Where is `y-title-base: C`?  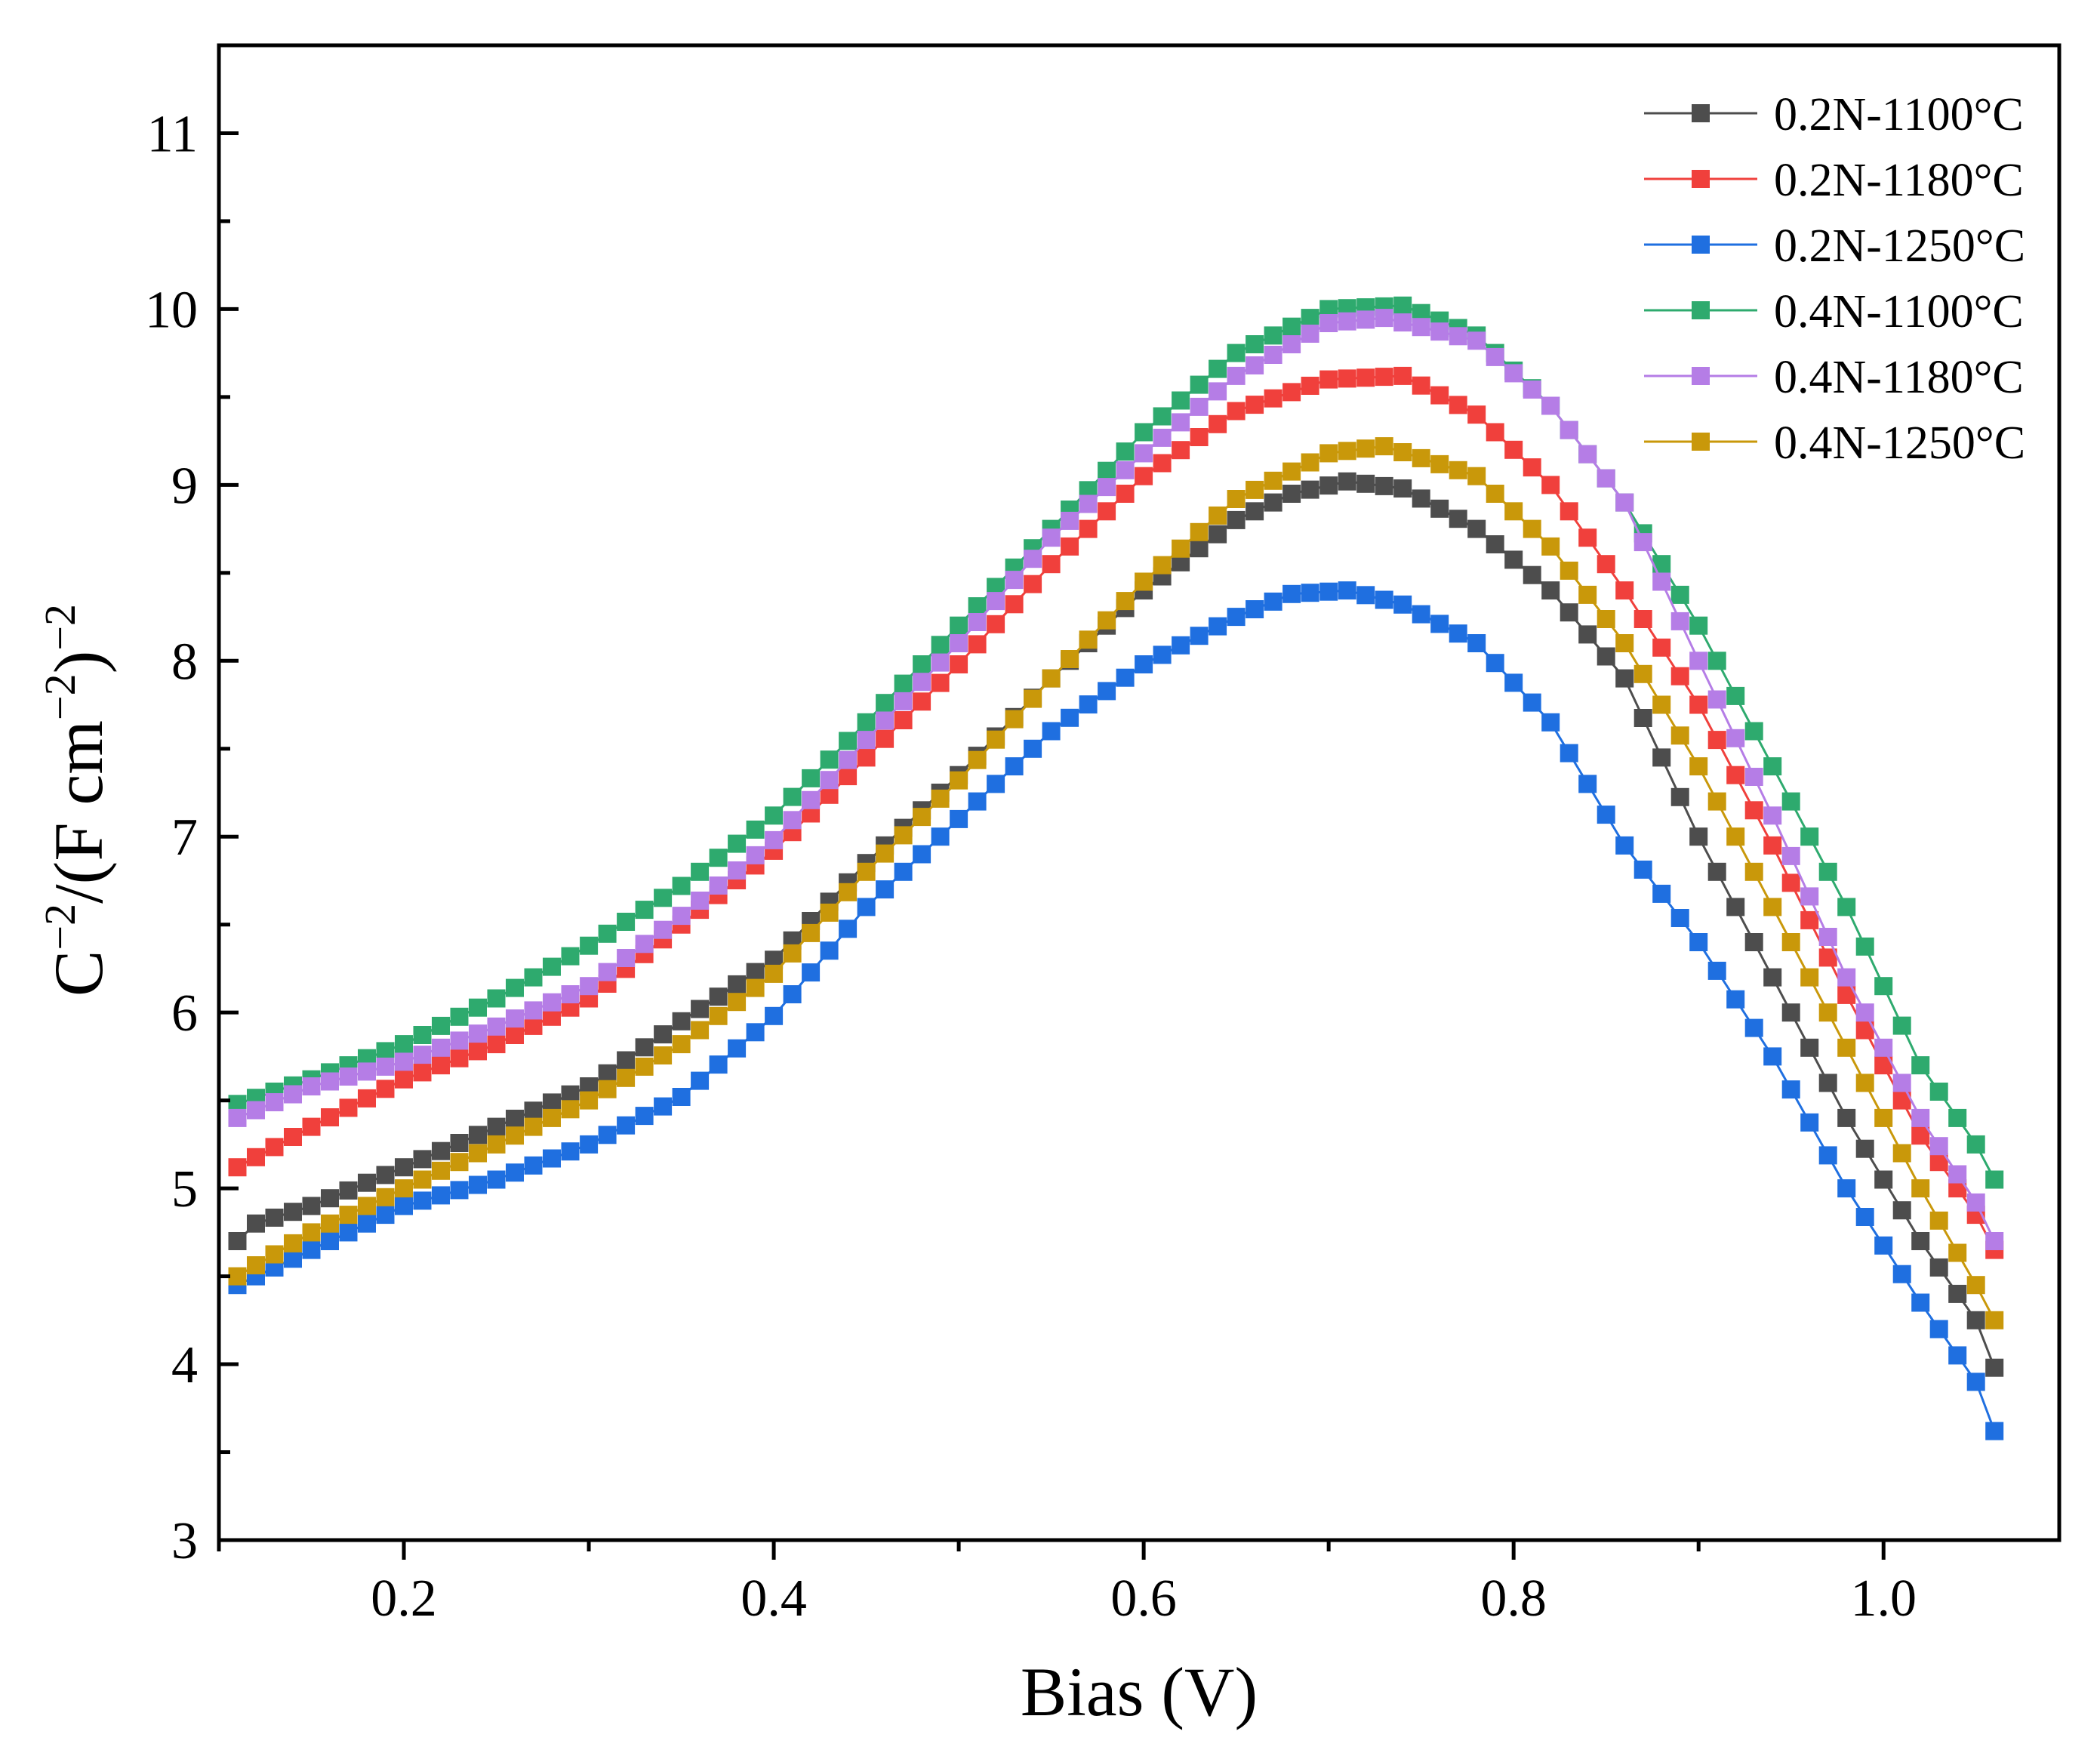
y-title-base: C is located at coordinates (79, 974).